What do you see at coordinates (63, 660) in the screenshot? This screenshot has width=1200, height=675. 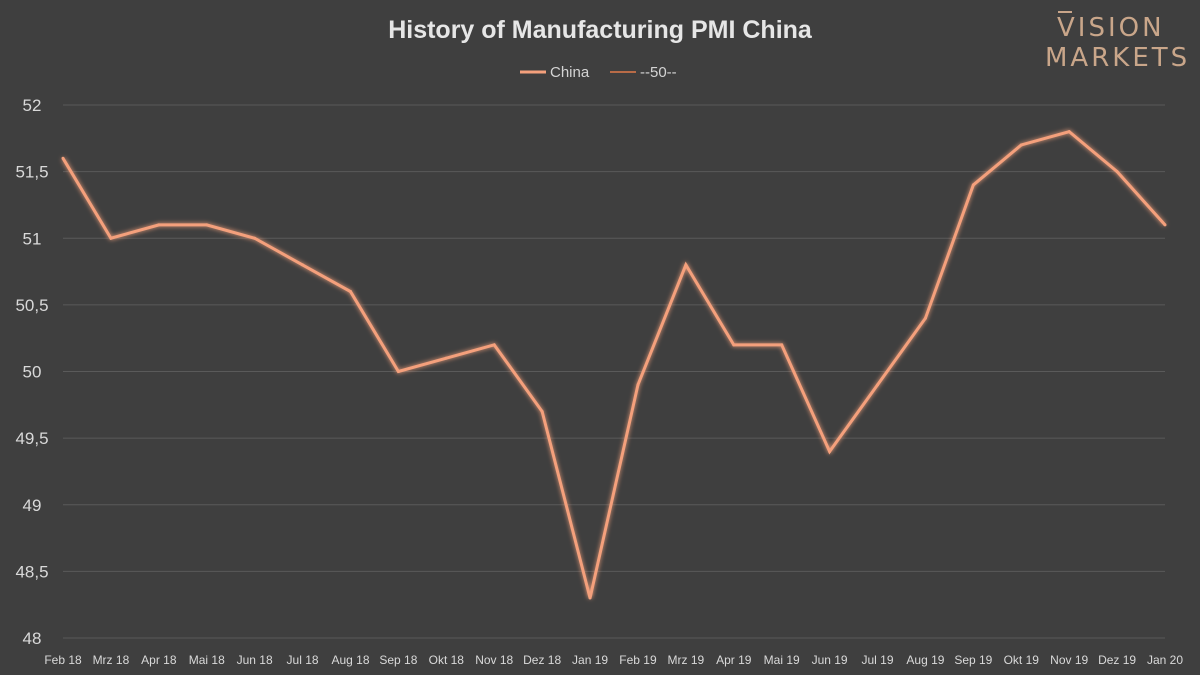 I see `x-tick-label: Feb 18` at bounding box center [63, 660].